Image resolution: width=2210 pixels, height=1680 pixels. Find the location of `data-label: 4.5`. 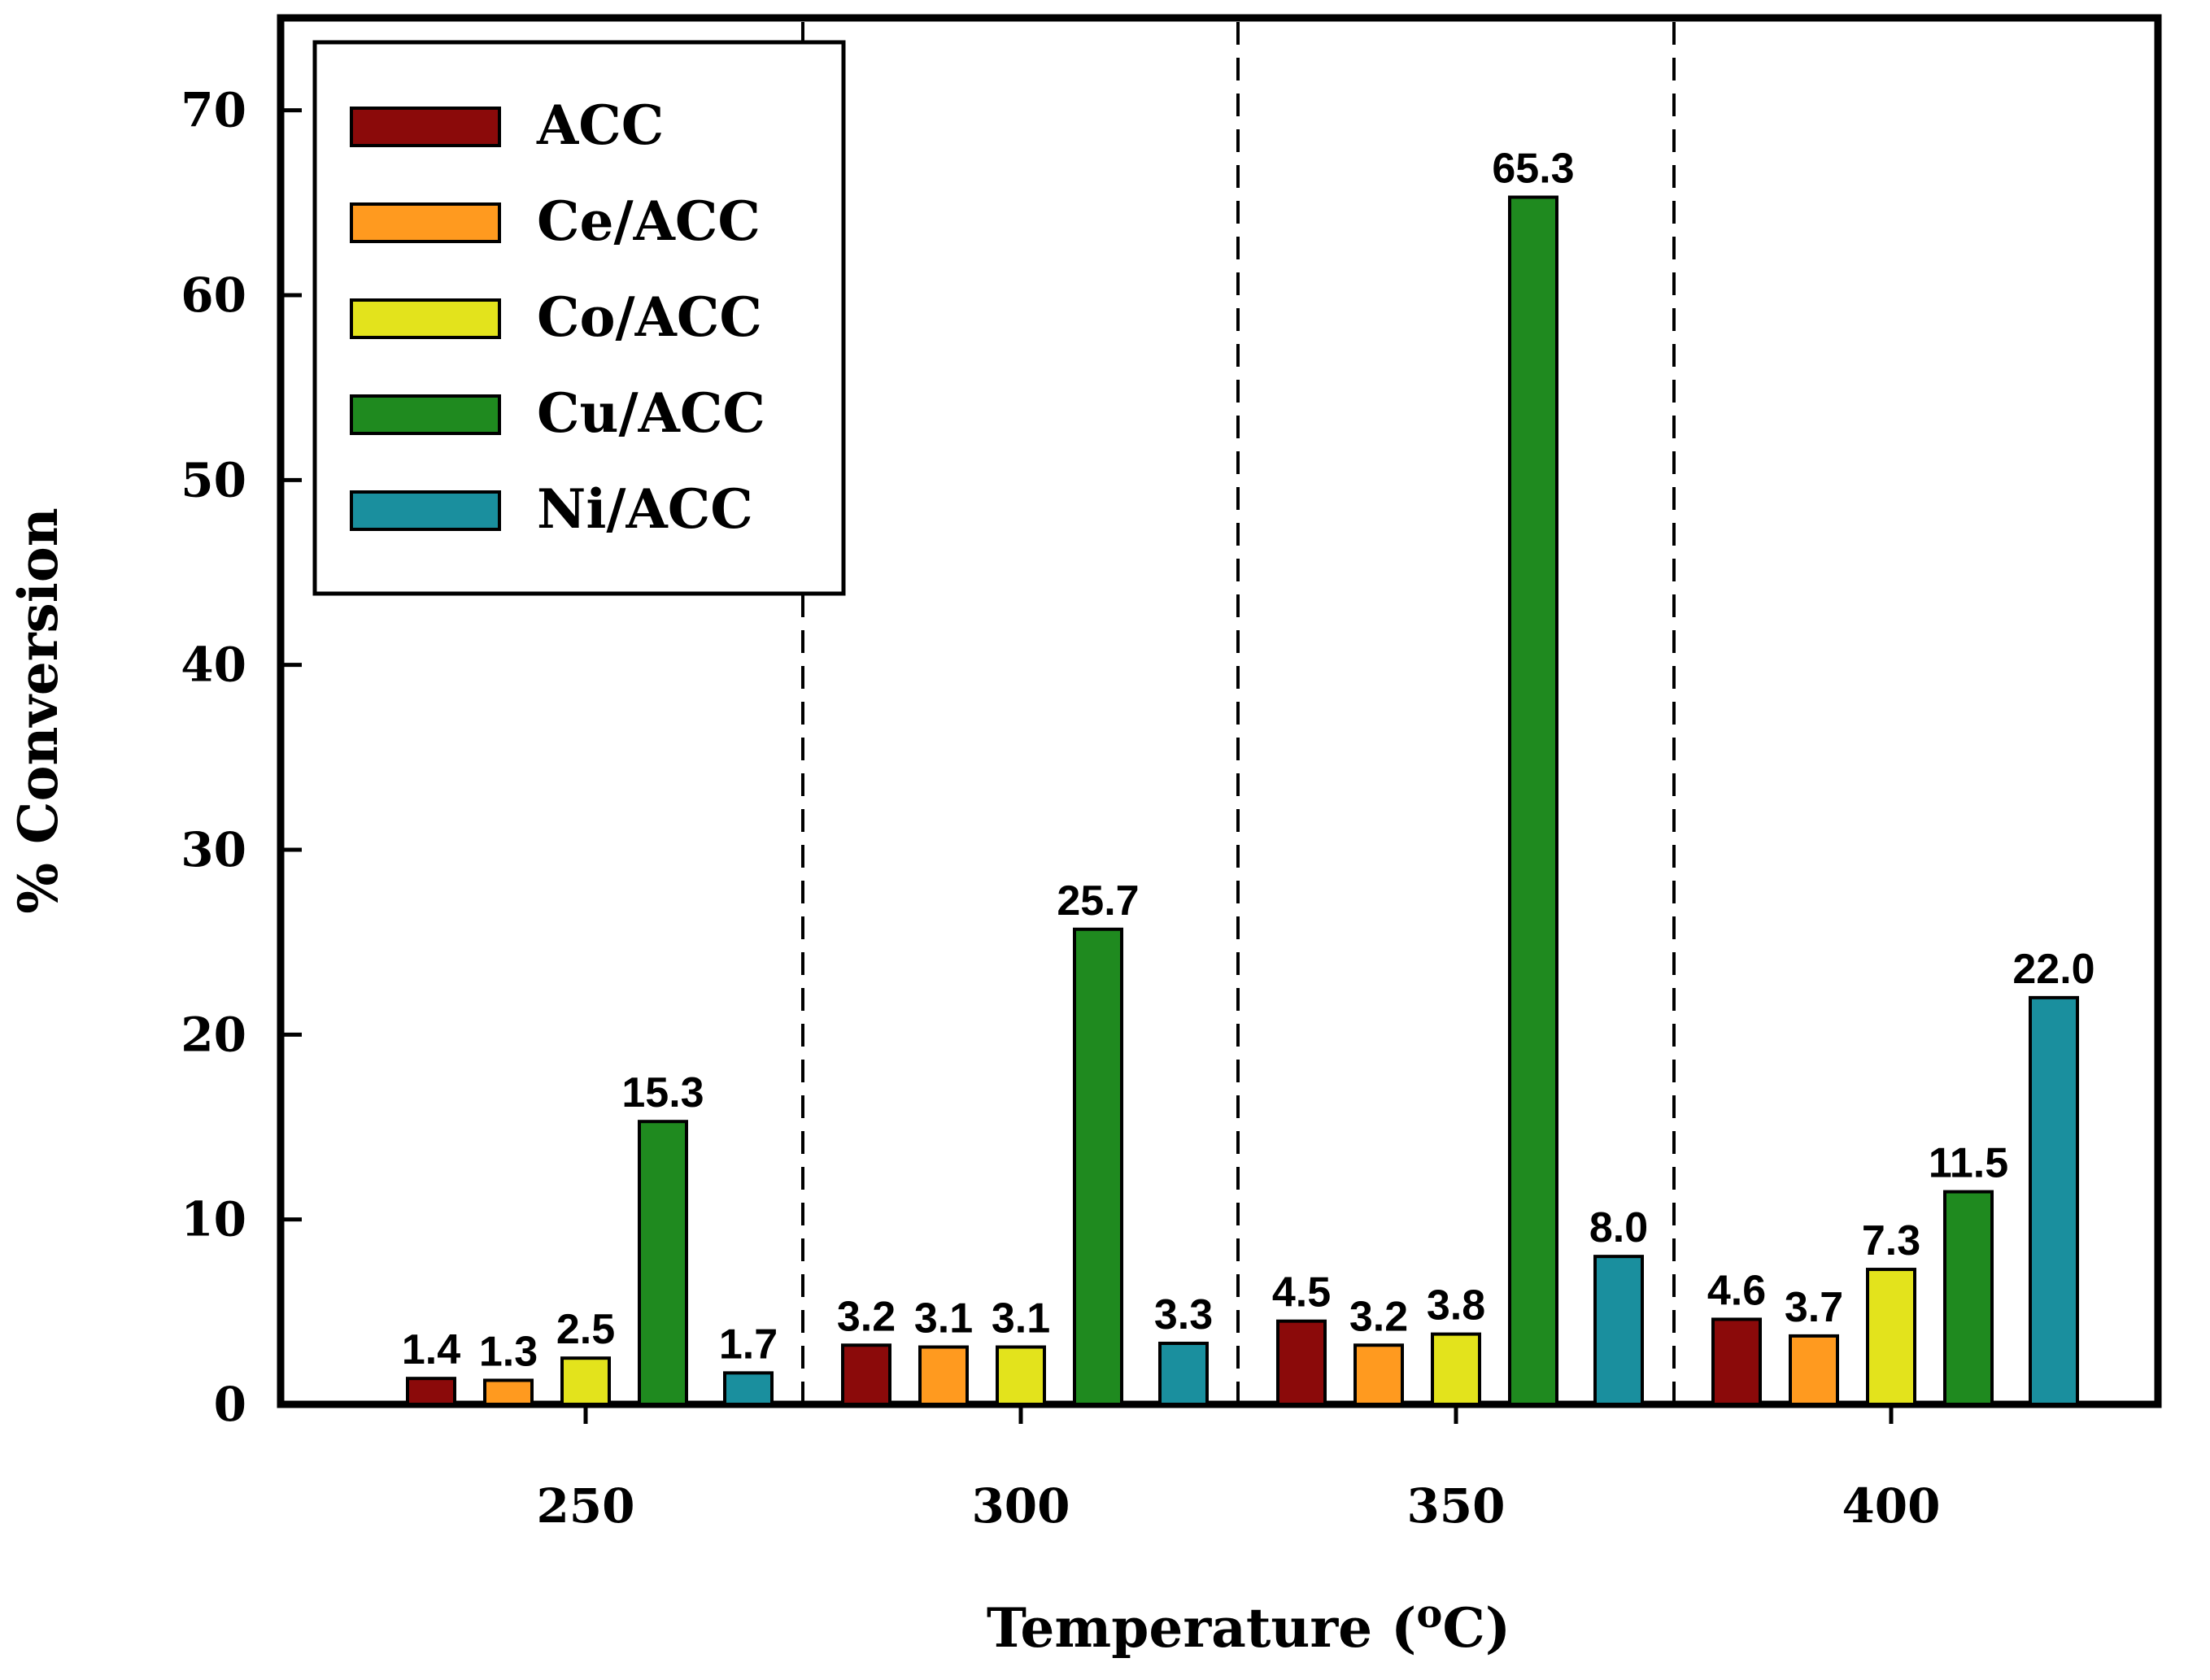

data-label: 4.5 is located at coordinates (1302, 1293).